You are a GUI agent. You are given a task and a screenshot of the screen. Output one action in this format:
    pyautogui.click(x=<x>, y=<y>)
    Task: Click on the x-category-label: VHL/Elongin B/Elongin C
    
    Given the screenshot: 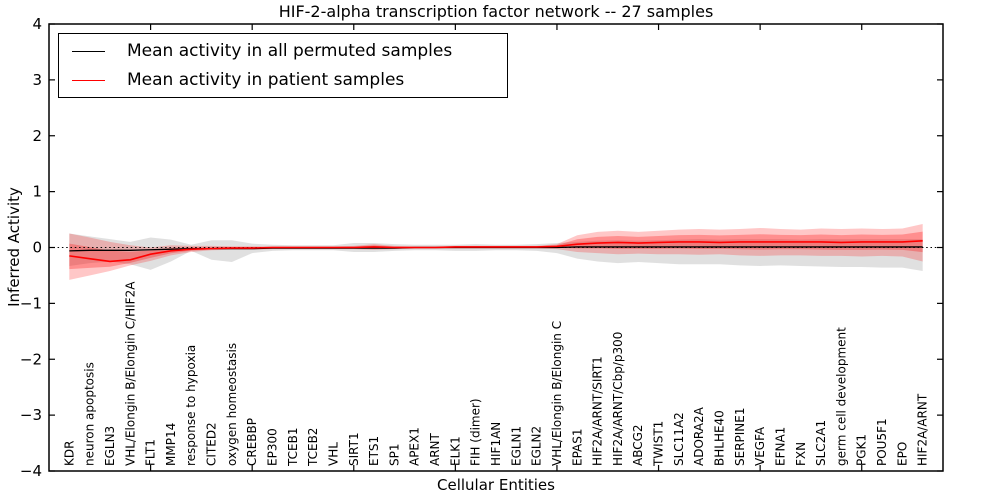 What is the action you would take?
    pyautogui.click(x=557, y=393)
    